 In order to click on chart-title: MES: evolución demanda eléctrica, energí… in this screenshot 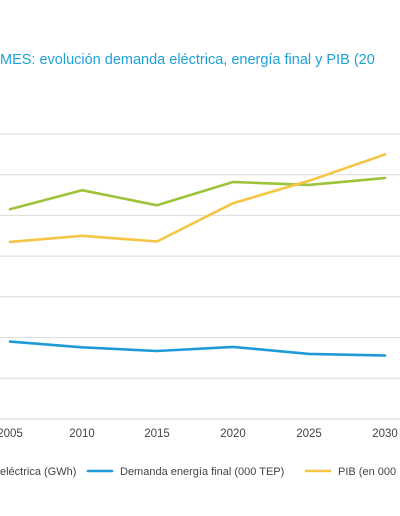, I will do `click(187, 60)`.